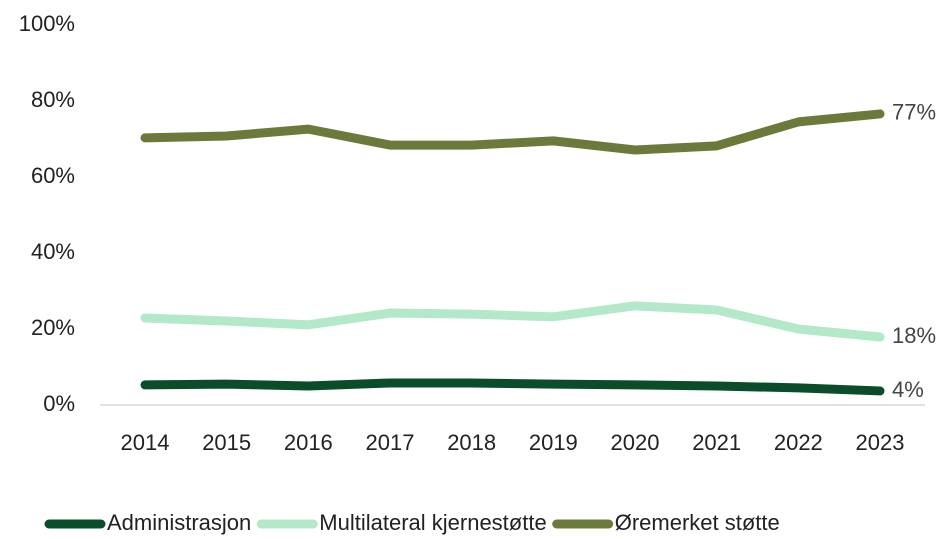 The height and width of the screenshot is (539, 946). I want to click on x-tick-label: 2019, so click(553, 442).